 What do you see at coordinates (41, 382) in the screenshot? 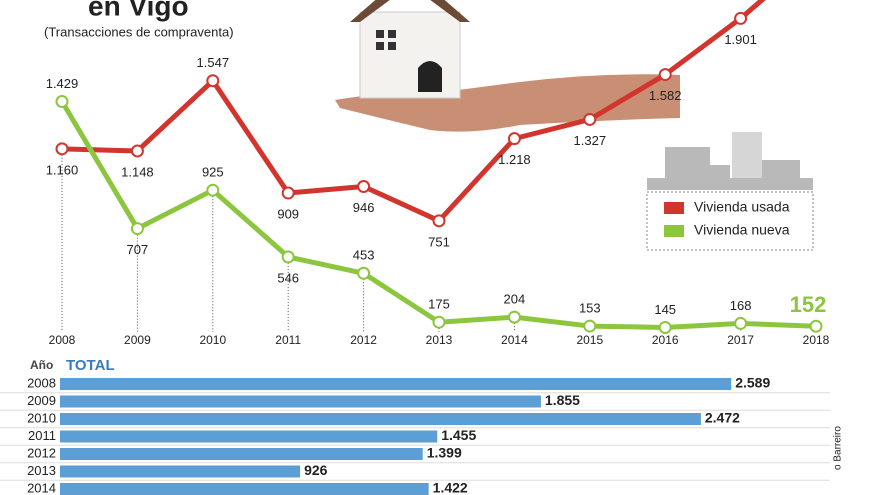
I see `y-tick-label: 2008` at bounding box center [41, 382].